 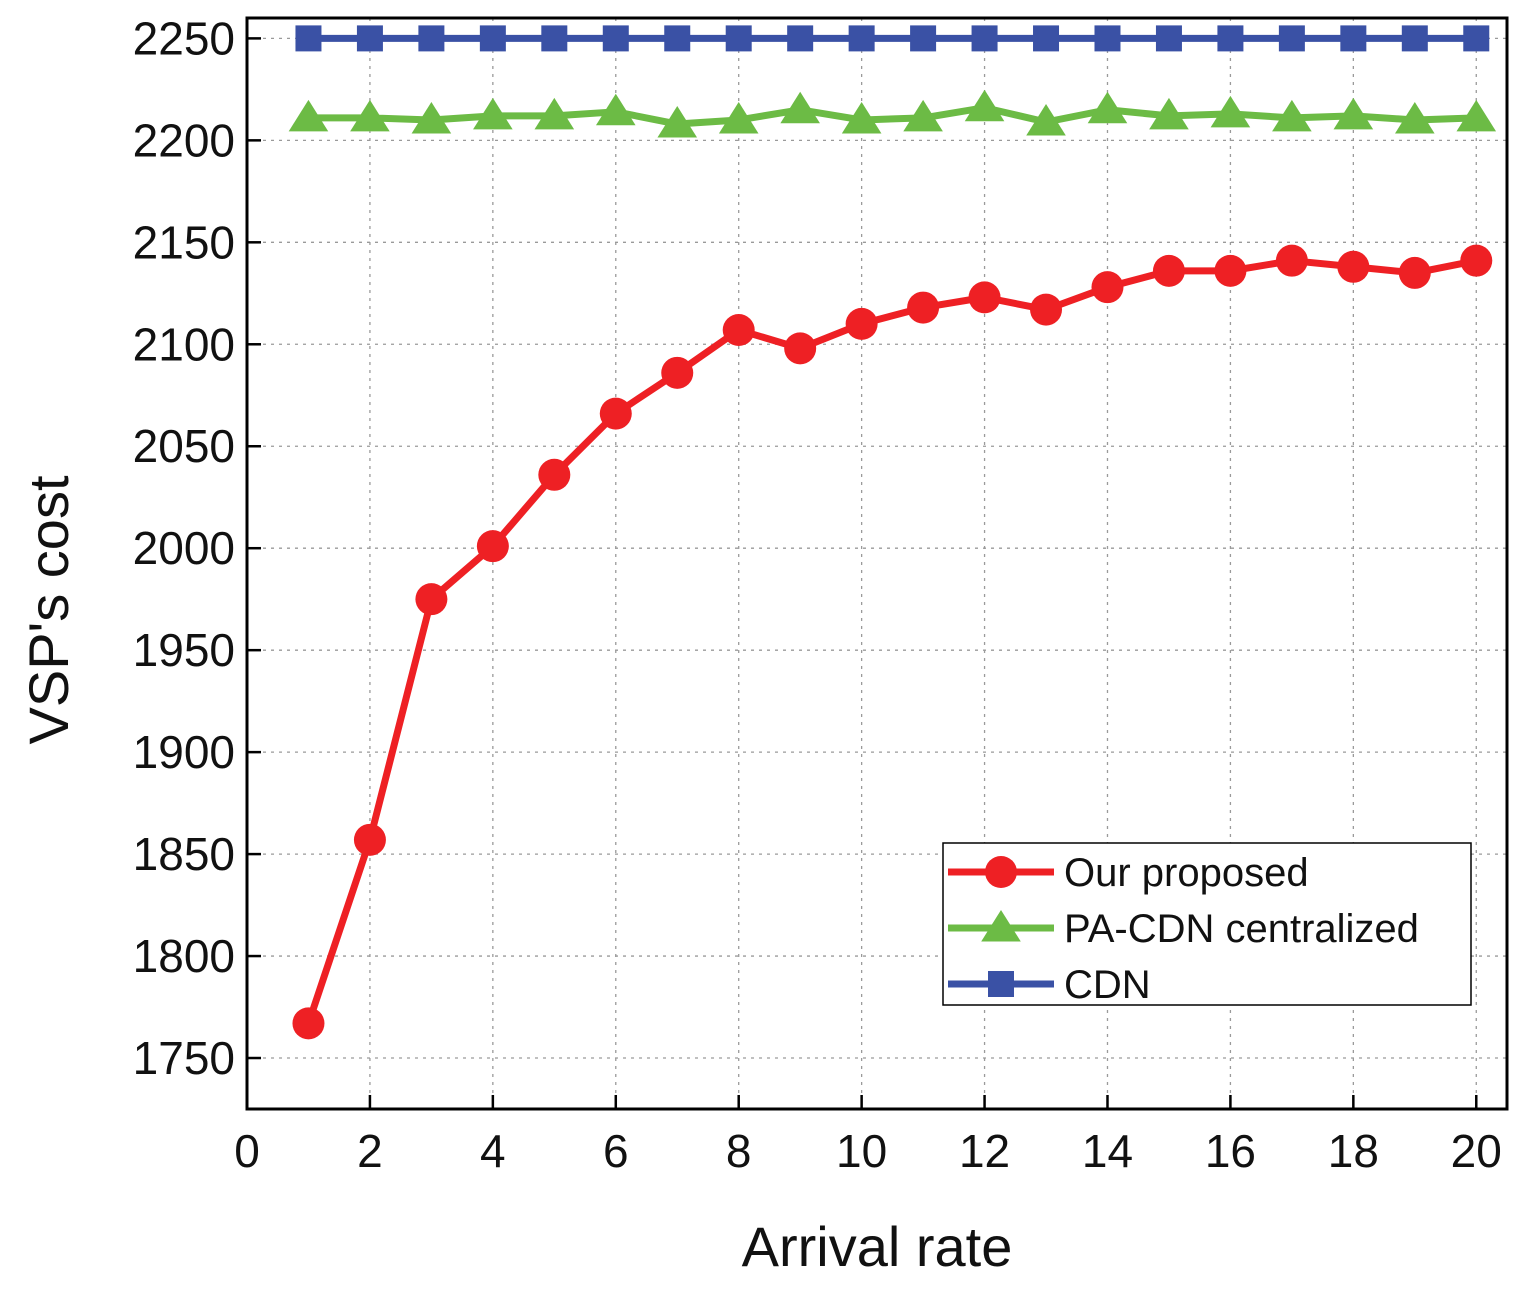 What do you see at coordinates (48, 609) in the screenshot?
I see `y-axis-title: VSP's cost` at bounding box center [48, 609].